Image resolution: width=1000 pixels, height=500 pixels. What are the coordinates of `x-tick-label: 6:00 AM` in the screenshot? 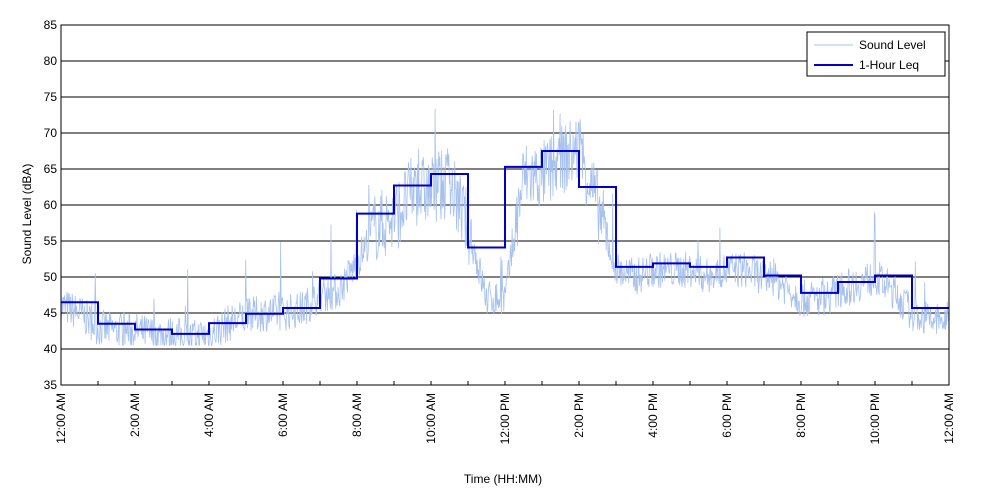 It's located at (283, 415).